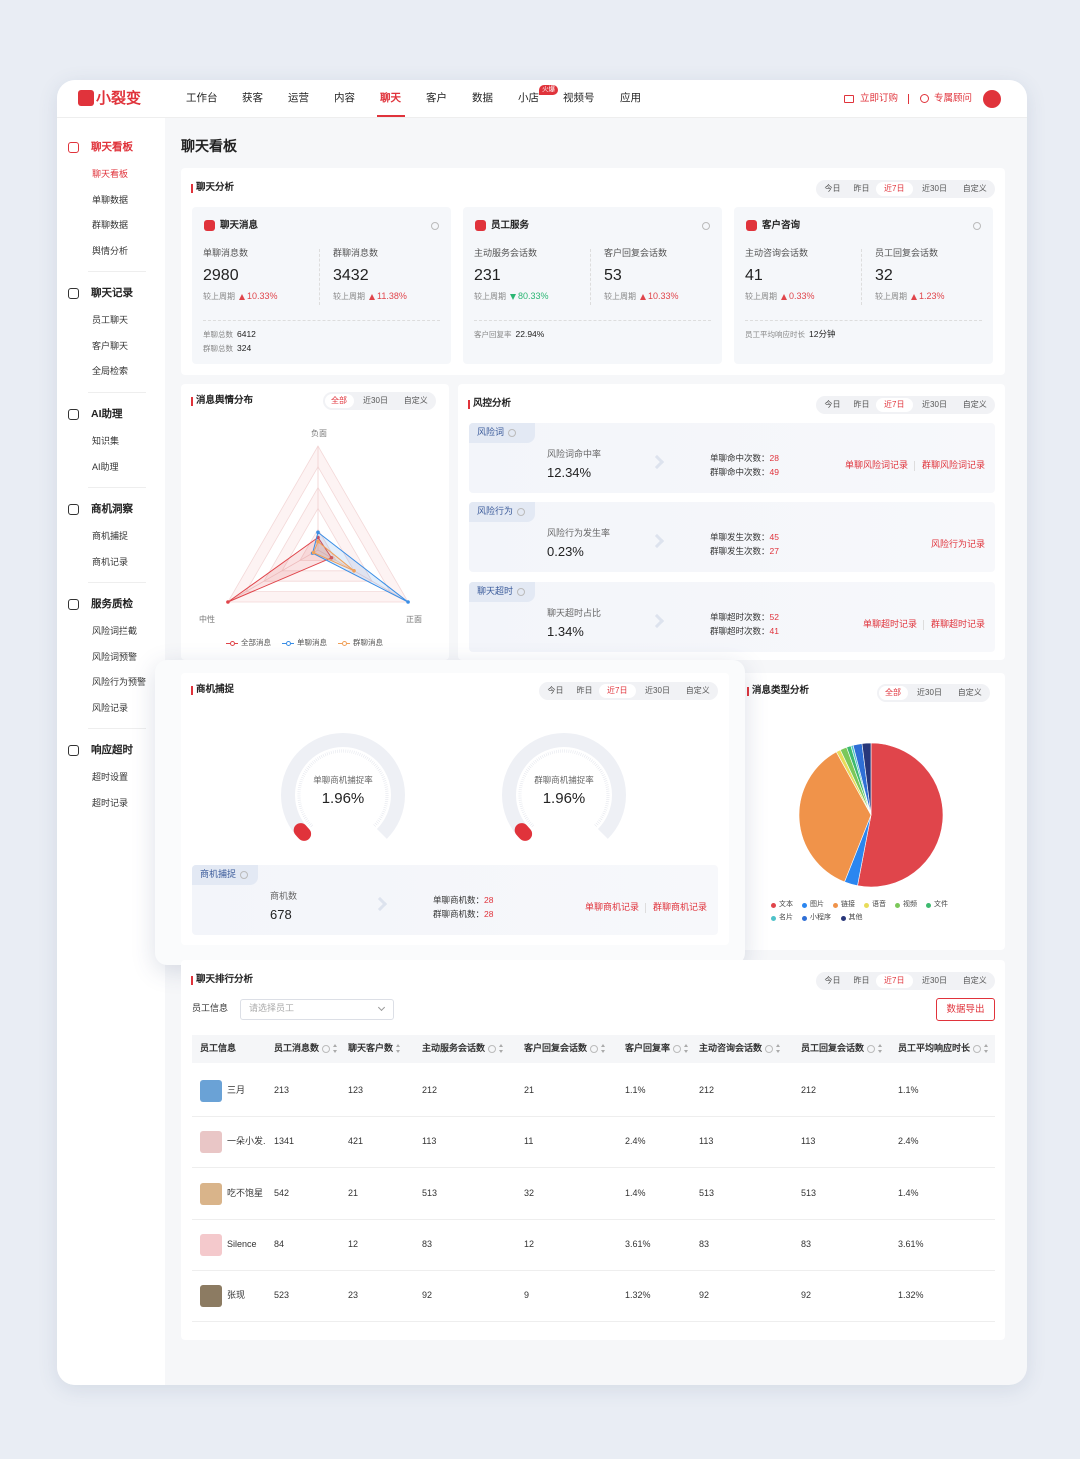 The height and width of the screenshot is (1459, 1080). Describe the element at coordinates (495, 511) in the screenshot. I see `row-tag-text: 风险行为` at that location.